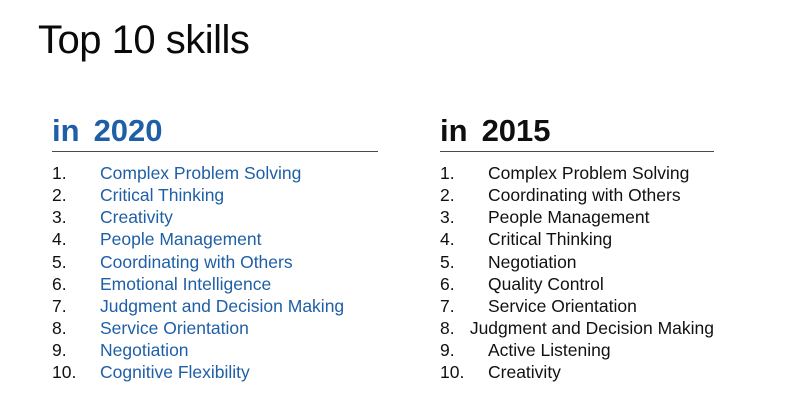 The image size is (800, 406). What do you see at coordinates (546, 283) in the screenshot?
I see `skill-name: Quality Control` at bounding box center [546, 283].